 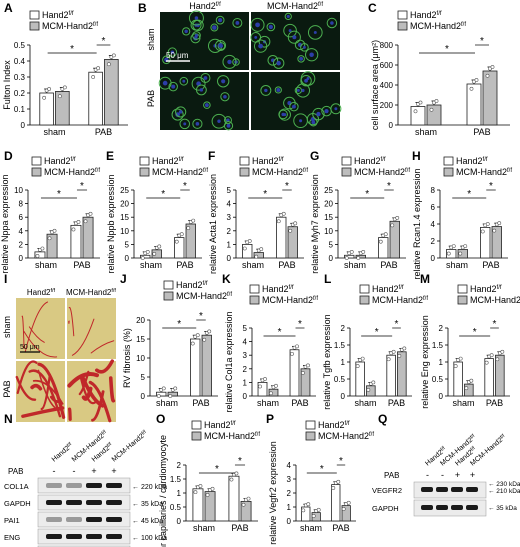 I want to click on bar-sham-hand2, so click(x=418, y=116).